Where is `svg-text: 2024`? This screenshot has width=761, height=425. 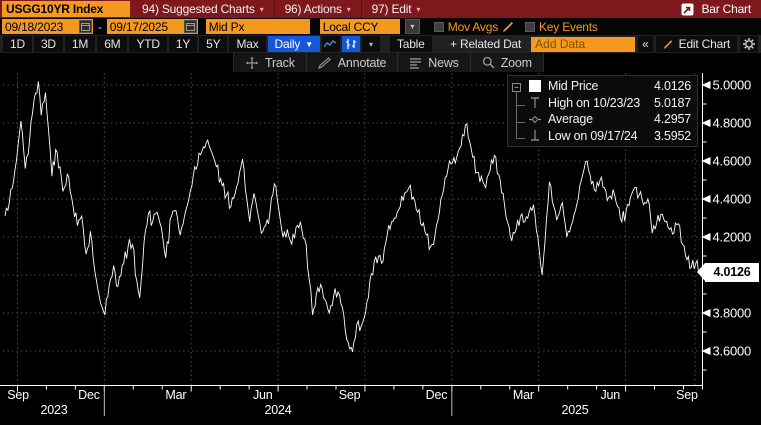
svg-text: 2024 is located at coordinates (277, 410).